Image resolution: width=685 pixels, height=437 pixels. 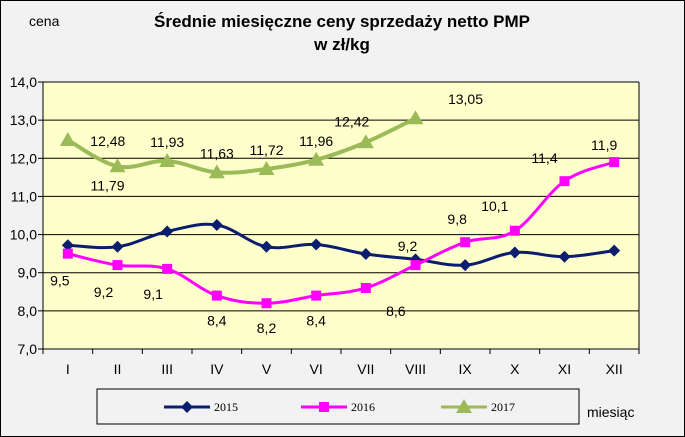 I want to click on x-tick-label: X, so click(x=515, y=369).